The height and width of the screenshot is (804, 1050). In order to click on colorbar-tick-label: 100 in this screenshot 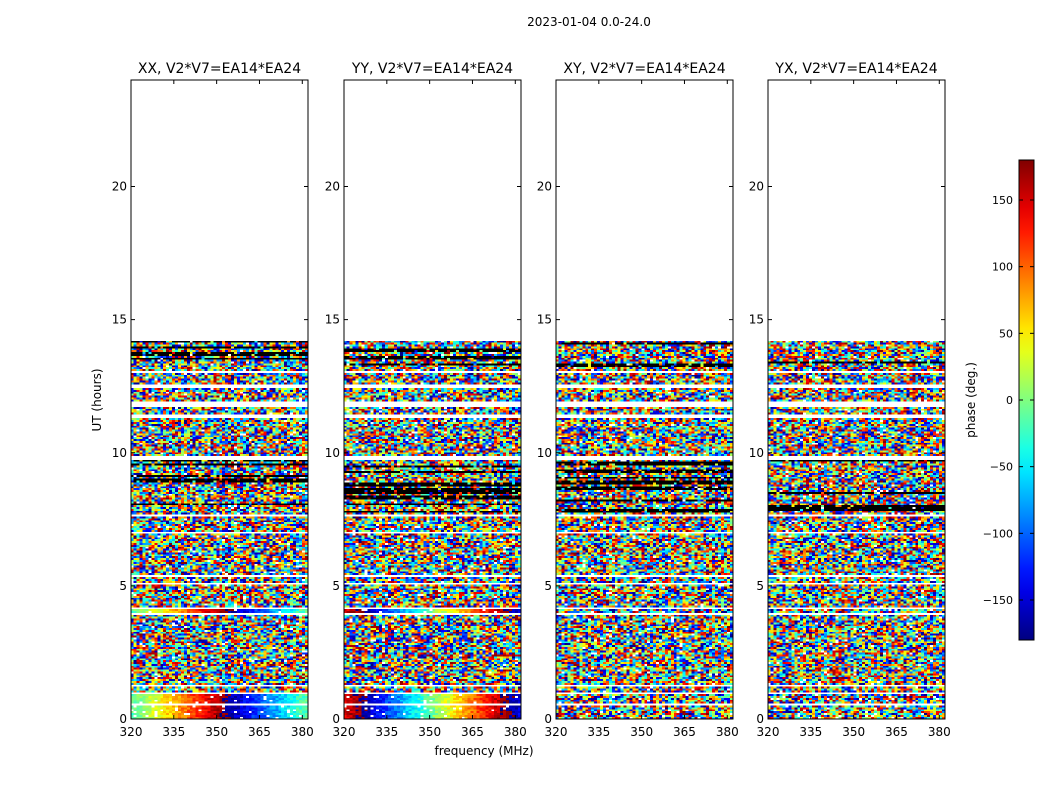, I will do `click(1002, 267)`.